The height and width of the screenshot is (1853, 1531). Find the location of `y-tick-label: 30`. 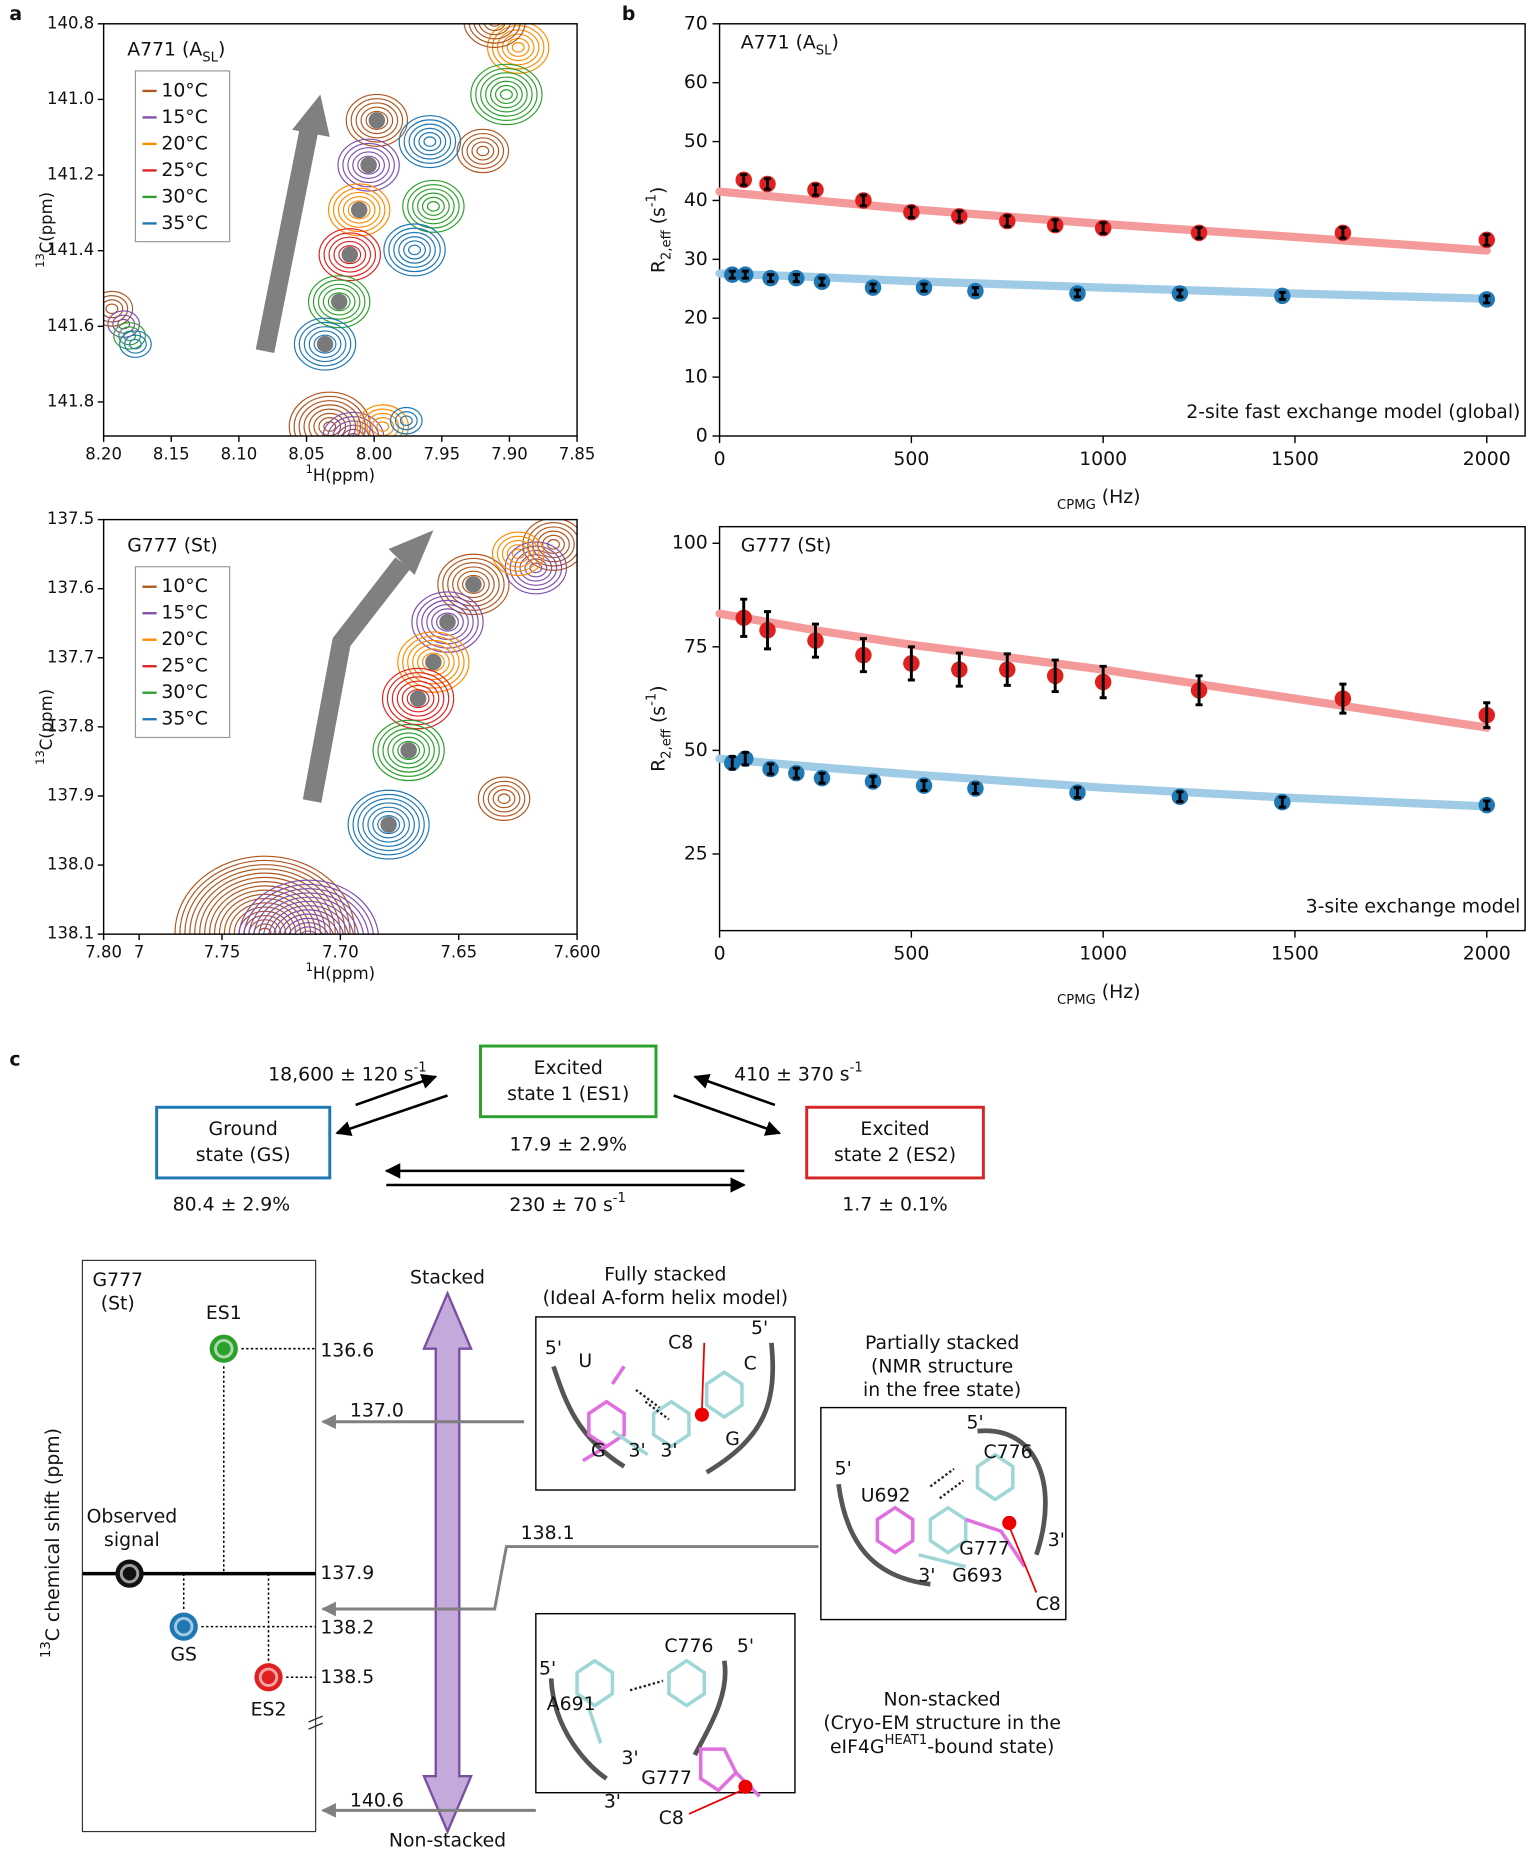

y-tick-label: 30 is located at coordinates (696, 259).